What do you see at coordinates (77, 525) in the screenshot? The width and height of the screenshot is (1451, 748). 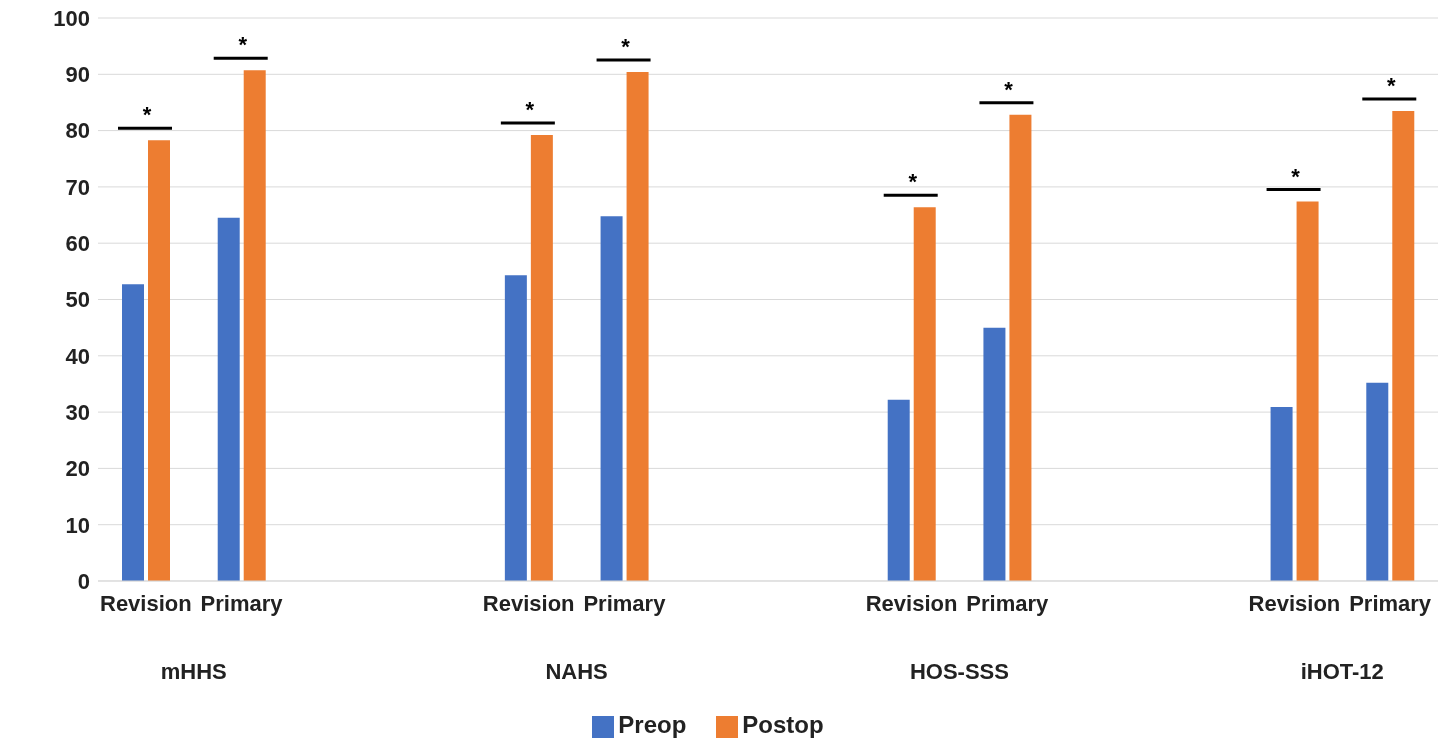 I see `y-tick-label: 10` at bounding box center [77, 525].